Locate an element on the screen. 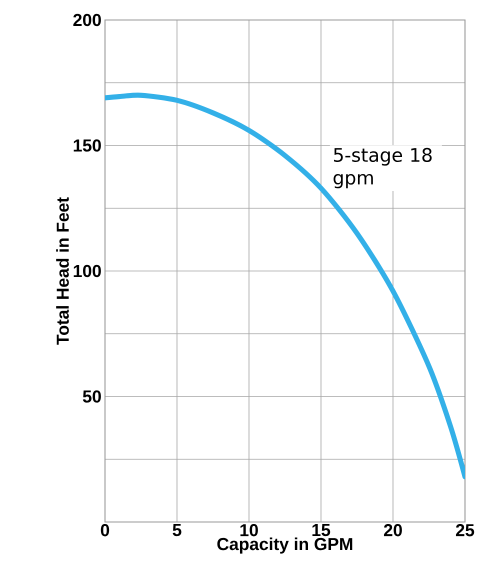 Image resolution: width=479 pixels, height=579 pixels. y-tick-label: 50 is located at coordinates (91, 396).